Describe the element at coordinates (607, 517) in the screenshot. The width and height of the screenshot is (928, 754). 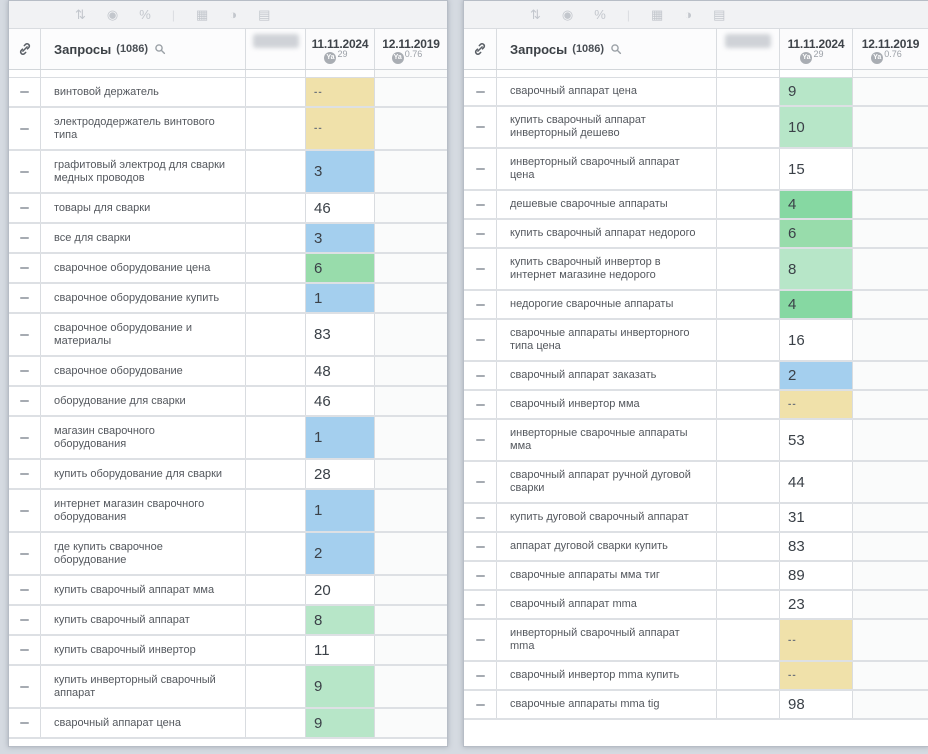
I see `query-cell: купить дуговой сварочный аппарат` at that location.